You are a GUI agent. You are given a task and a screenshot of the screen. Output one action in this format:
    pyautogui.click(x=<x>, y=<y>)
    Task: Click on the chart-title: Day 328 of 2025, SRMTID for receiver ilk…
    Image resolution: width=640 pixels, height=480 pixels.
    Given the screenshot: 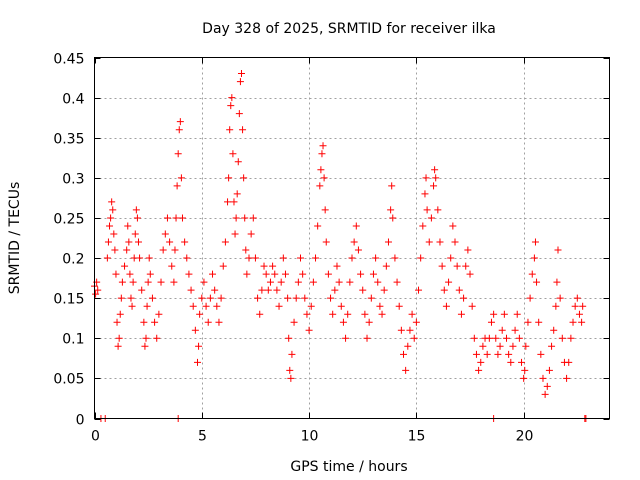 What is the action you would take?
    pyautogui.click(x=349, y=29)
    